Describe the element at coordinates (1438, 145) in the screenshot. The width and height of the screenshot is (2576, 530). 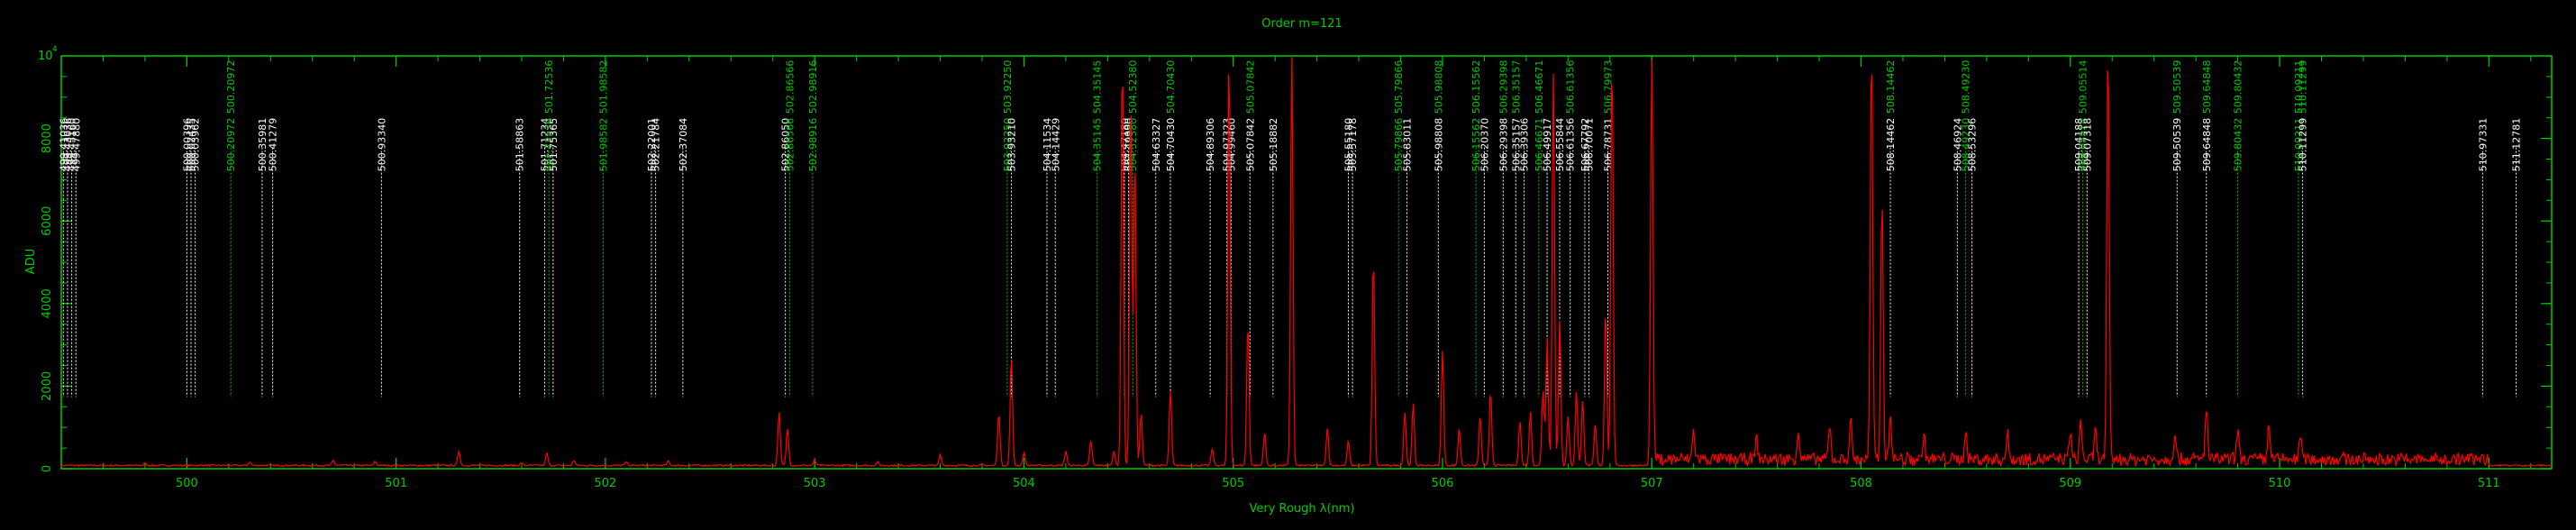
I see `marker-label: 505.98808` at that location.